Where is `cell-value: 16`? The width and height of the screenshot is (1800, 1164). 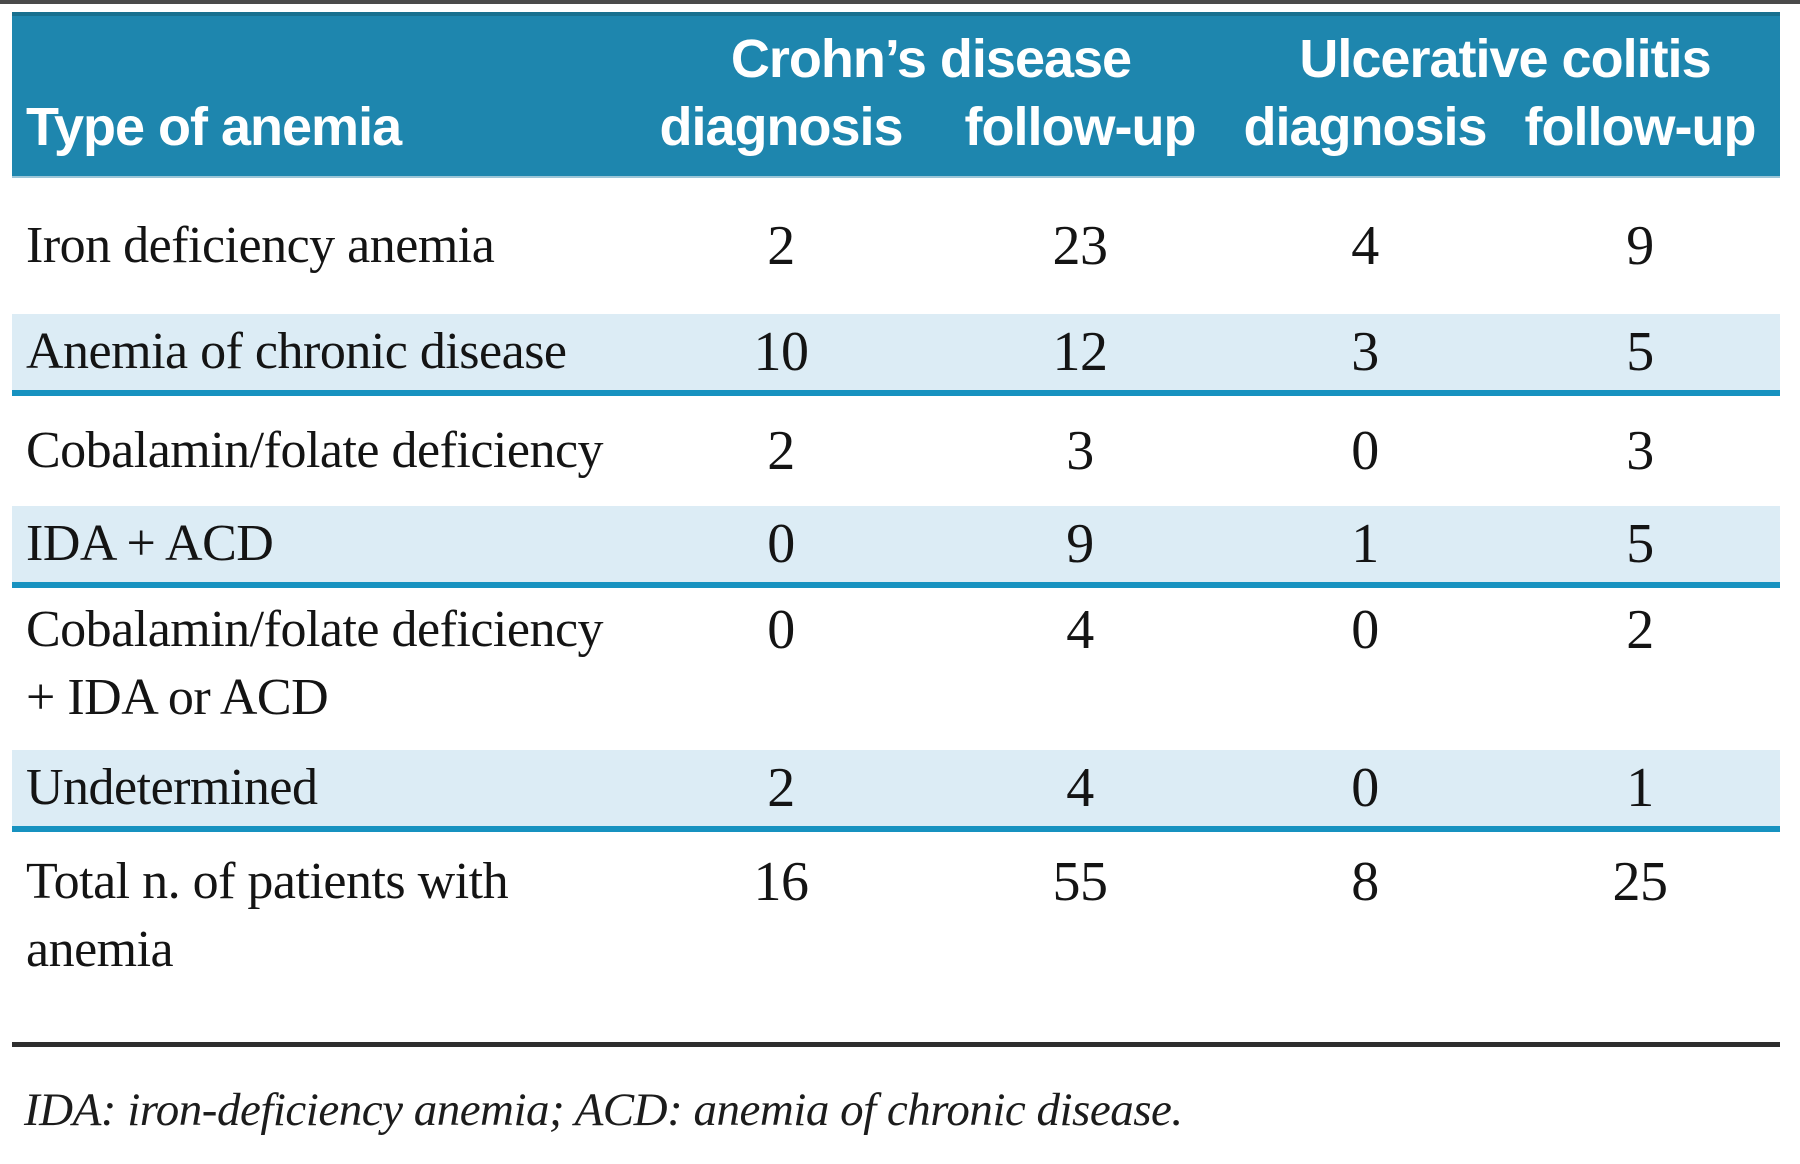
cell-value: 16 is located at coordinates (781, 882).